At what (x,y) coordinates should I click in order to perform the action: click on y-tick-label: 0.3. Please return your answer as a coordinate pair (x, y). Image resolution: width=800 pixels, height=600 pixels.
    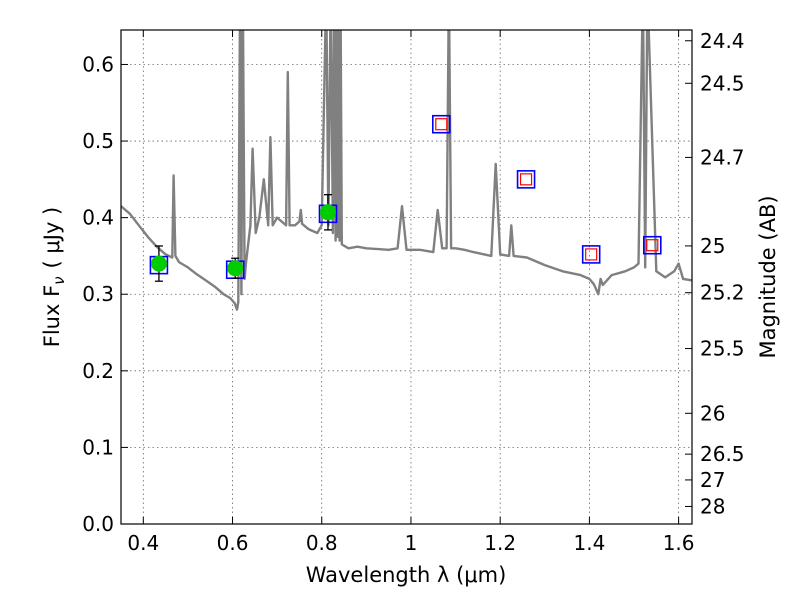
    Looking at the image, I should click on (98, 294).